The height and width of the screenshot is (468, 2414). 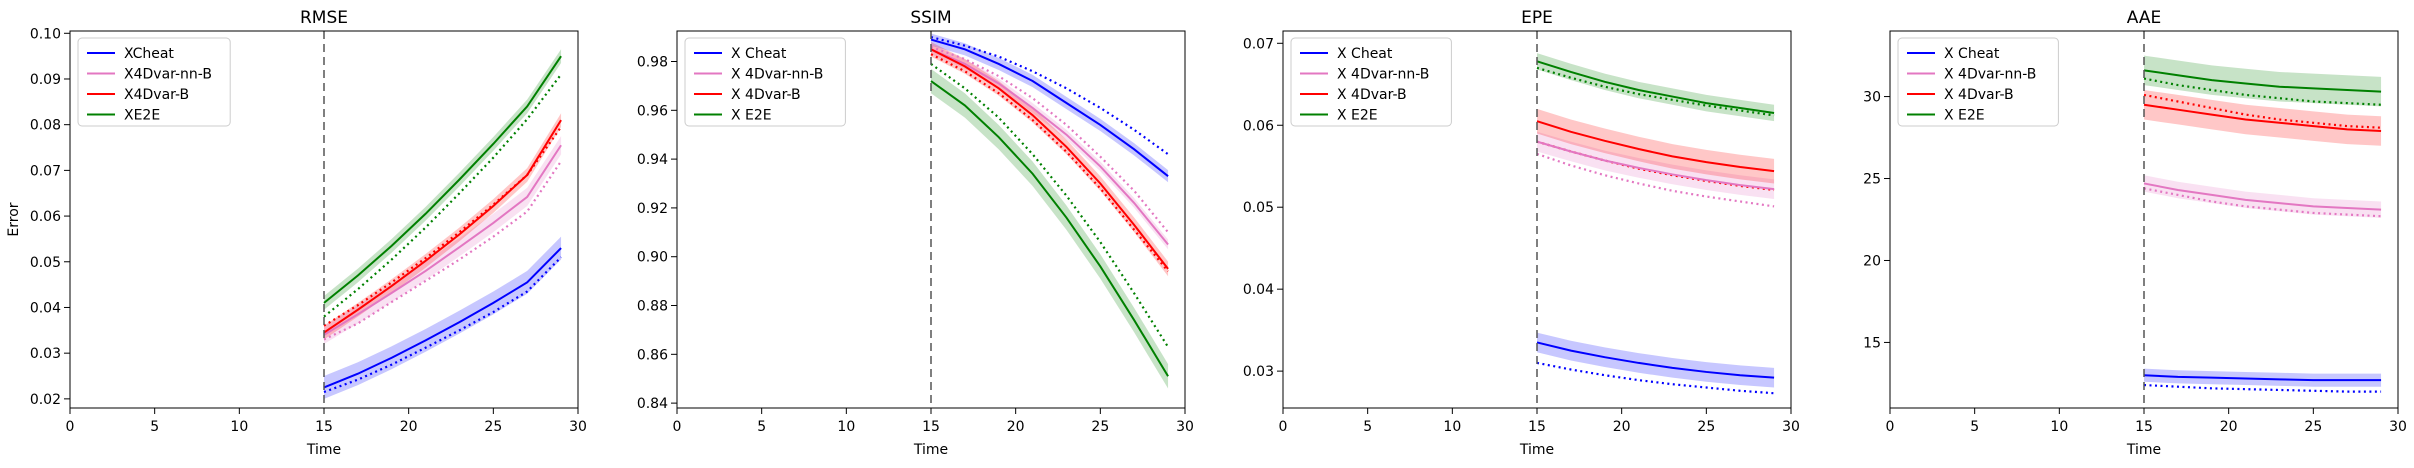 What do you see at coordinates (1258, 208) in the screenshot?
I see `y-tick-label: 0.05` at bounding box center [1258, 208].